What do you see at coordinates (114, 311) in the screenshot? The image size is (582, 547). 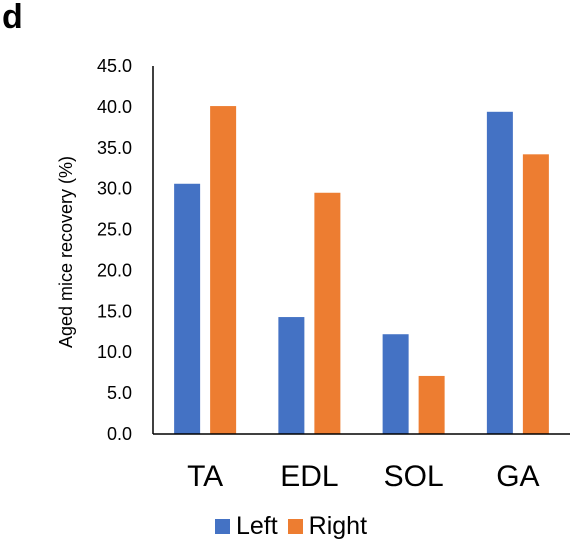 I see `y-tick-label: 15.0` at bounding box center [114, 311].